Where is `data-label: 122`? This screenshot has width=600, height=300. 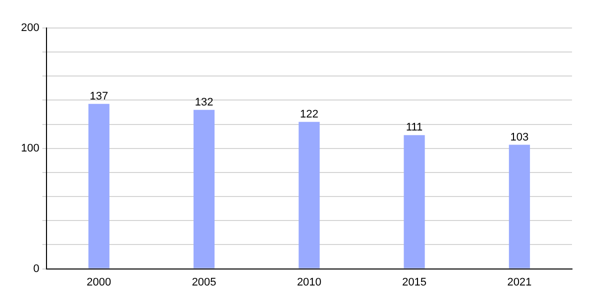
data-label: 122 is located at coordinates (309, 114).